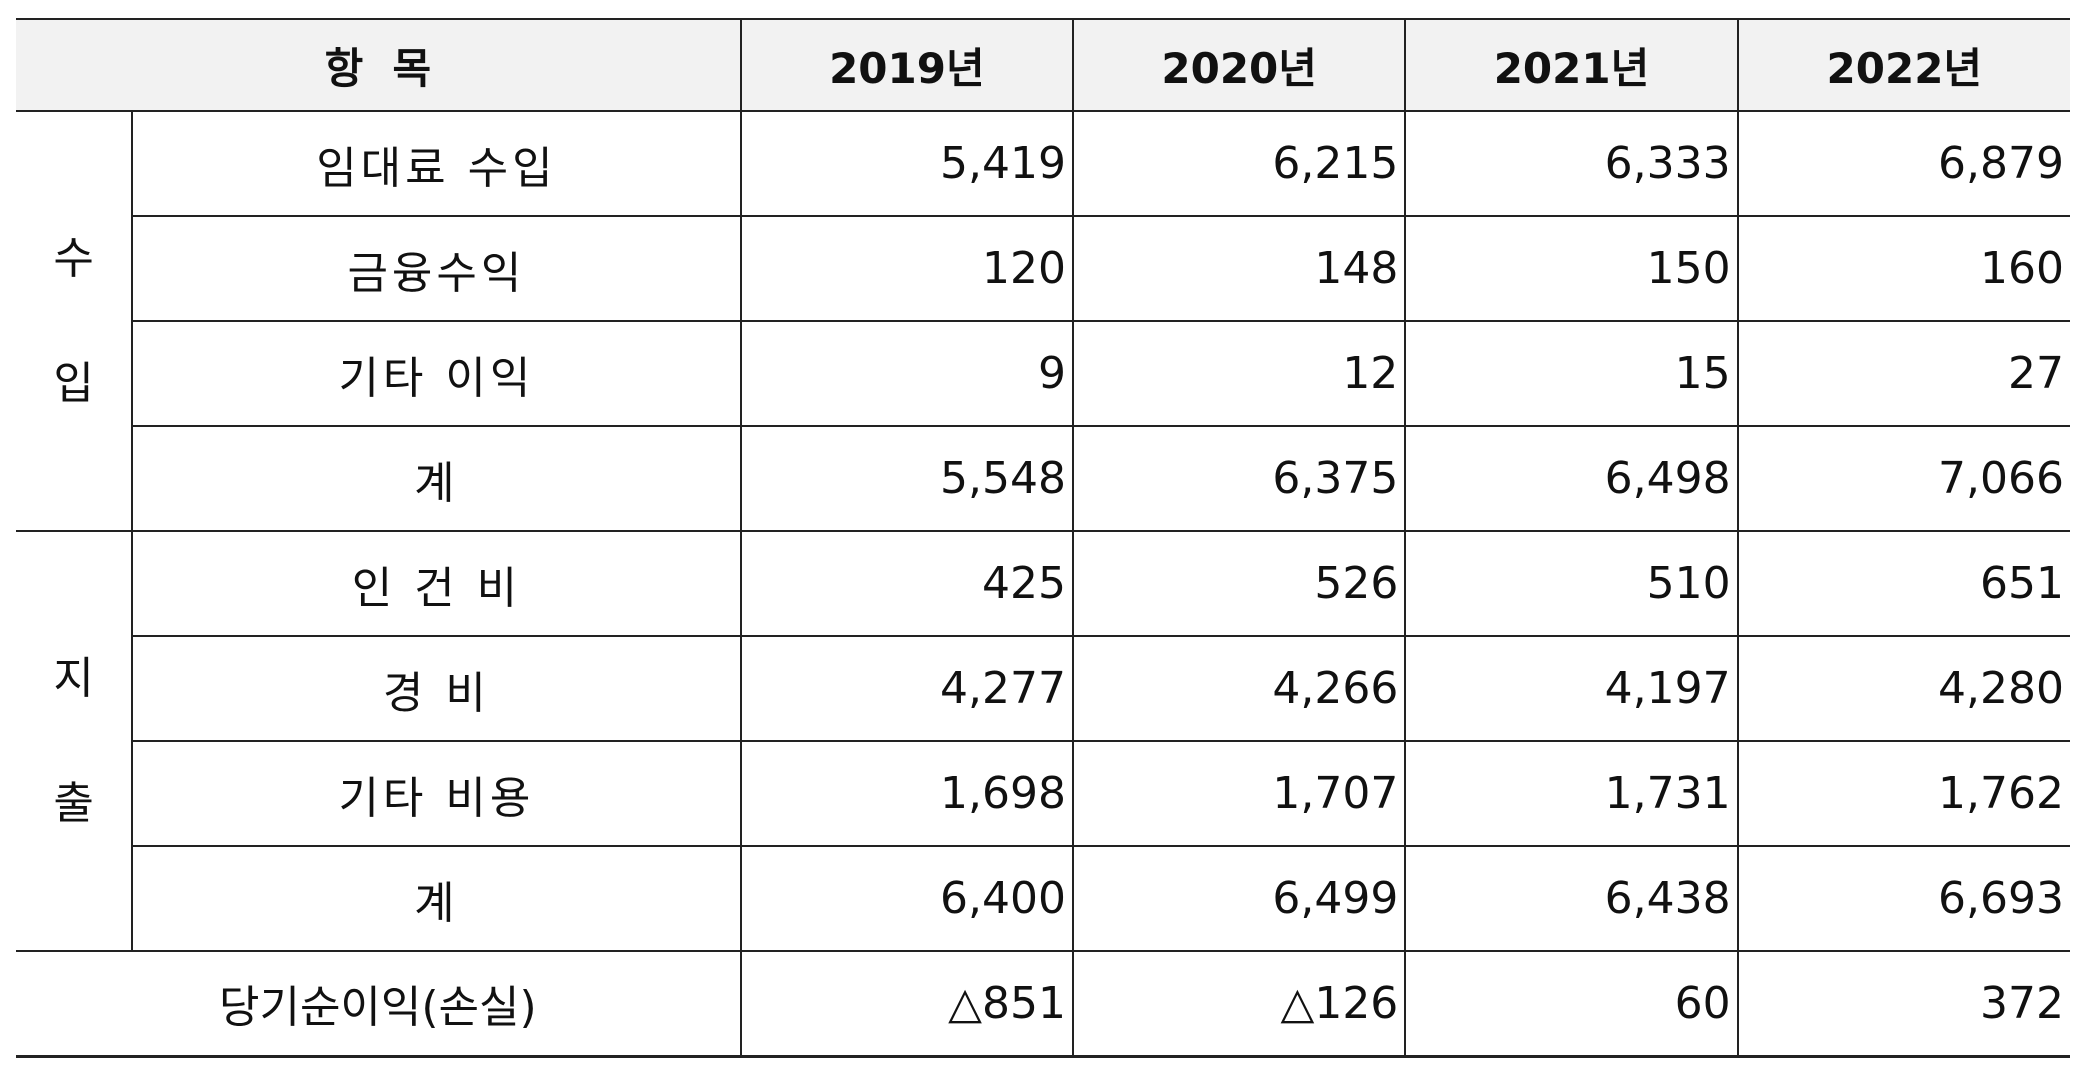 Image resolution: width=2082 pixels, height=1068 pixels. Describe the element at coordinates (907, 268) in the screenshot. I see `cell-value: 120` at that location.